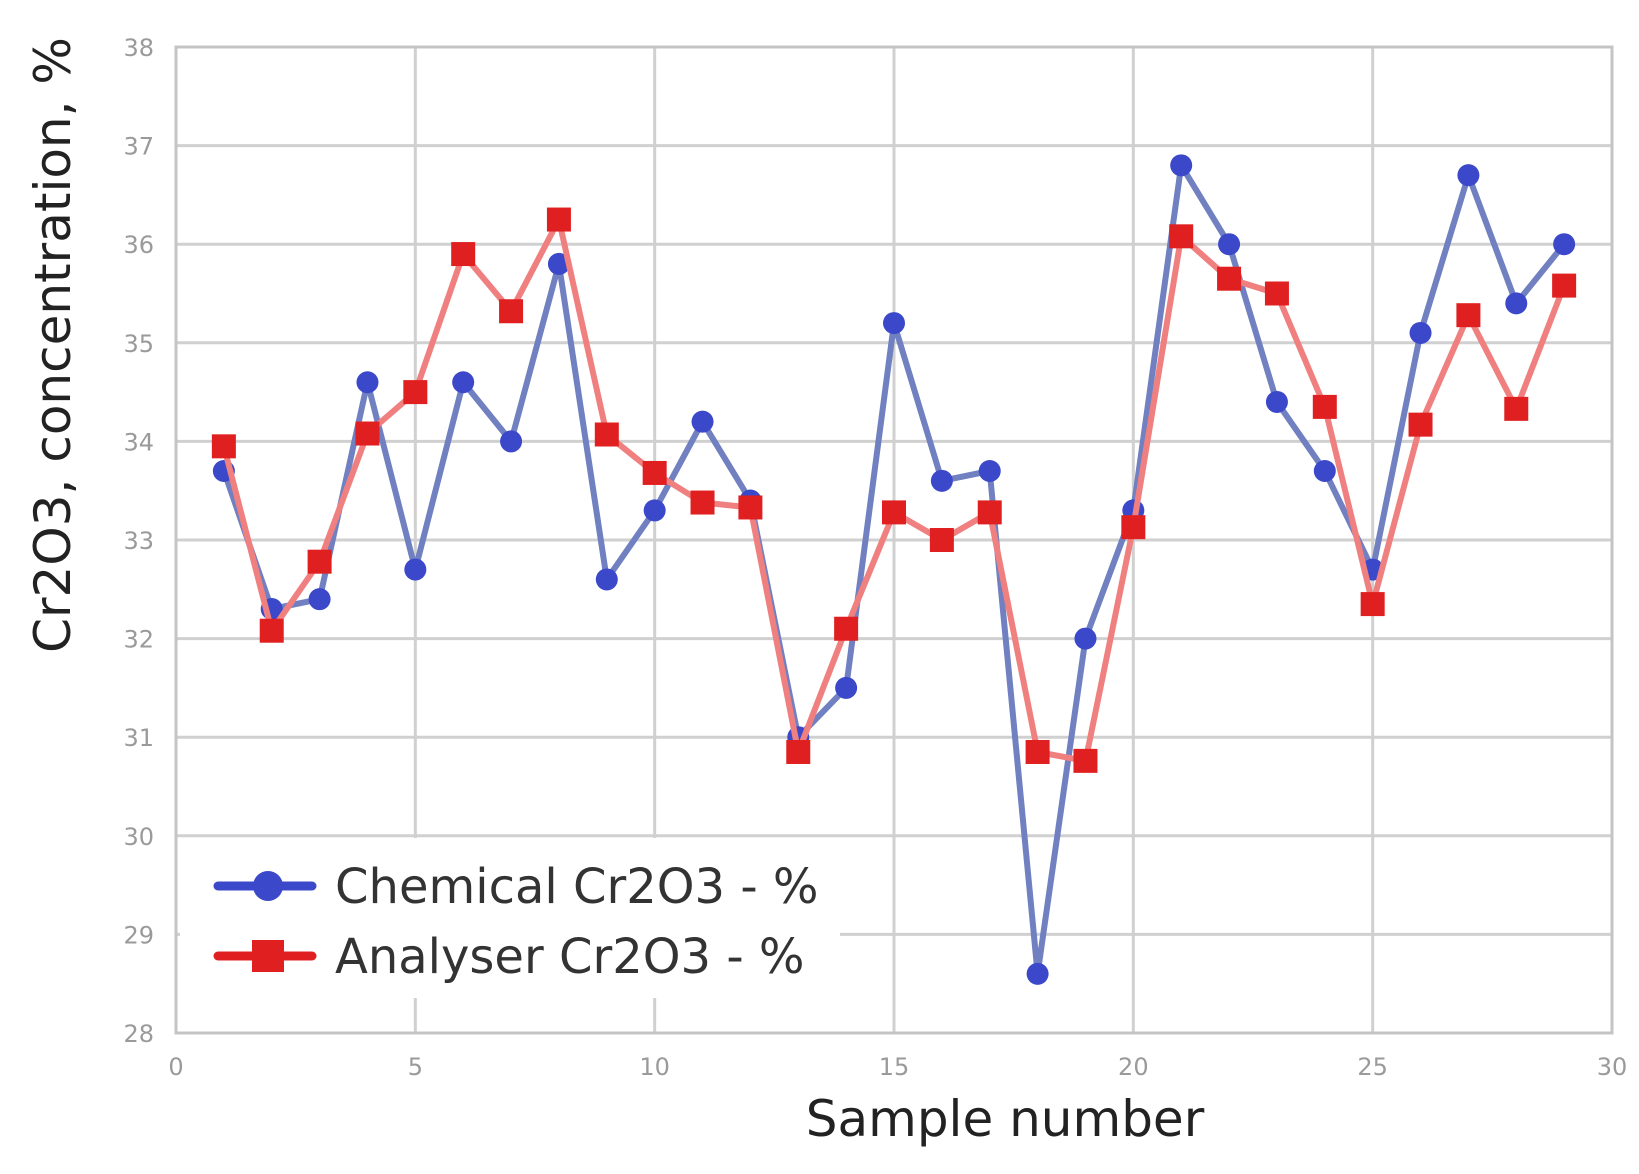  What do you see at coordinates (268, 956) in the screenshot?
I see `legend-marker-analyser` at bounding box center [268, 956].